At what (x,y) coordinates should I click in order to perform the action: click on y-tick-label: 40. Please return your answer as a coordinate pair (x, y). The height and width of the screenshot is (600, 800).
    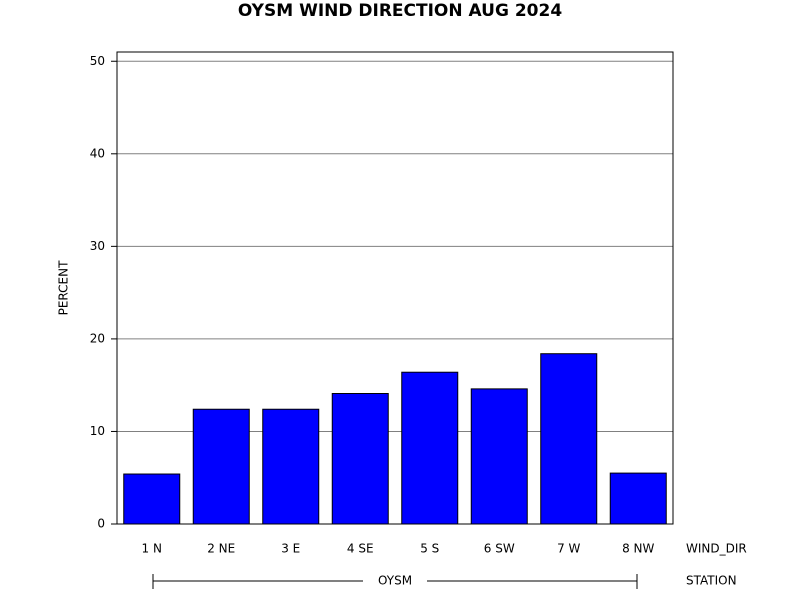
    Looking at the image, I should click on (97, 153).